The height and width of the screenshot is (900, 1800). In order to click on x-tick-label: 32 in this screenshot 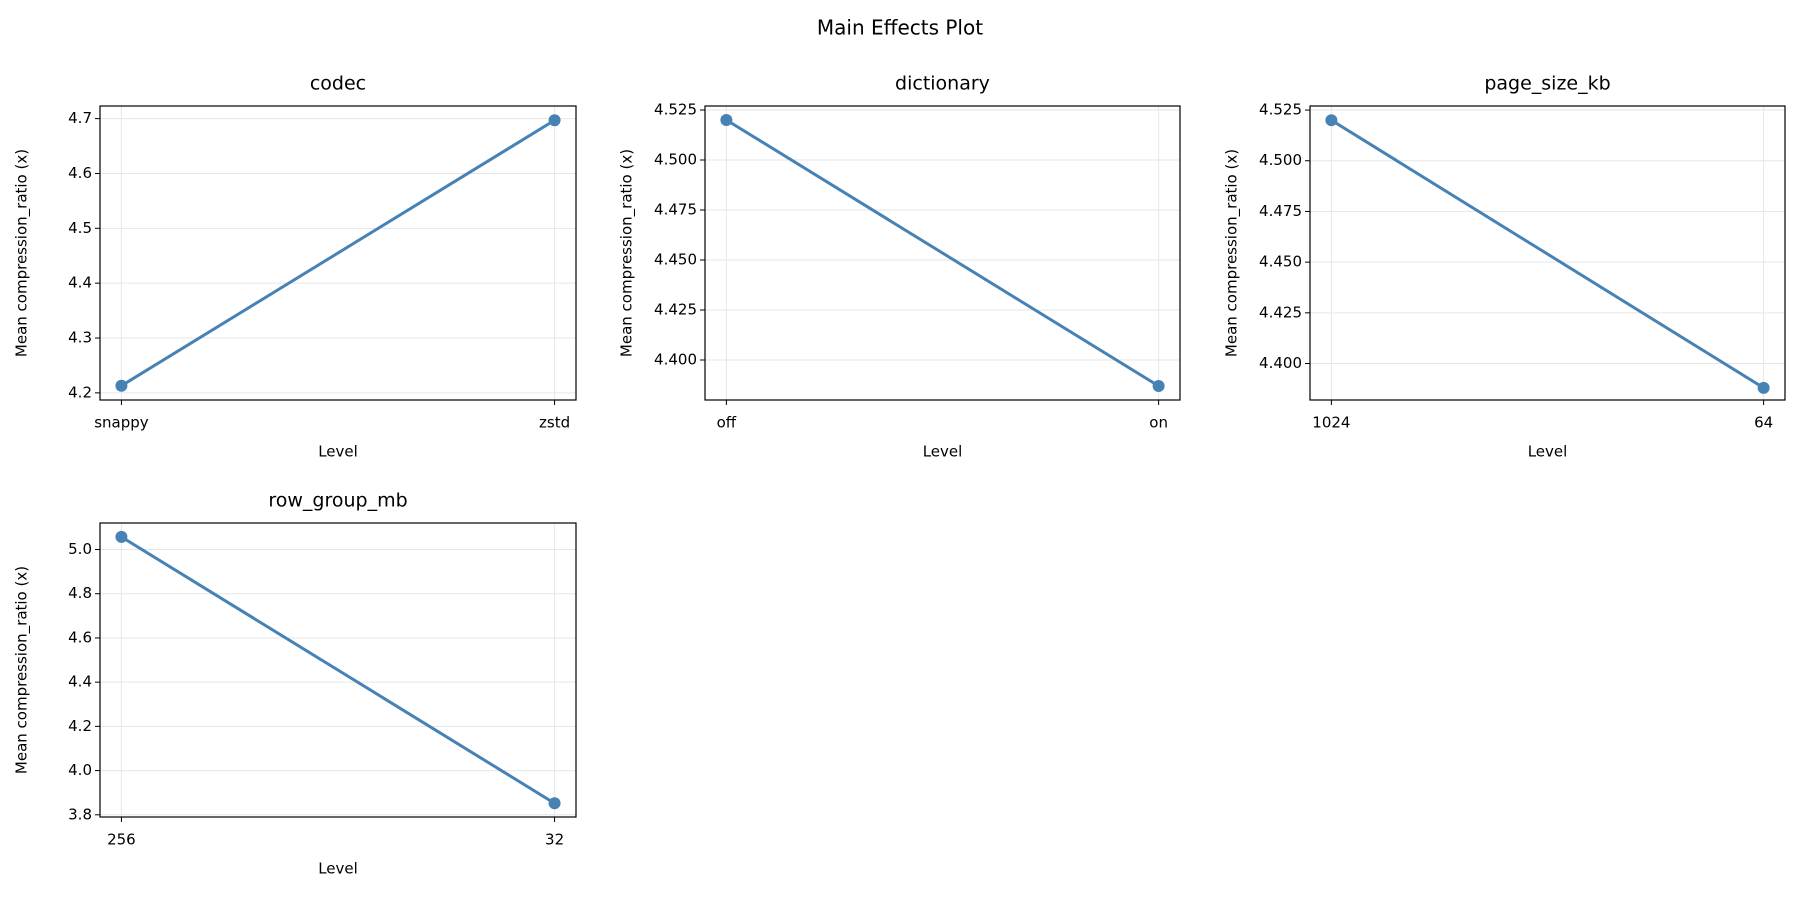, I will do `click(554, 840)`.